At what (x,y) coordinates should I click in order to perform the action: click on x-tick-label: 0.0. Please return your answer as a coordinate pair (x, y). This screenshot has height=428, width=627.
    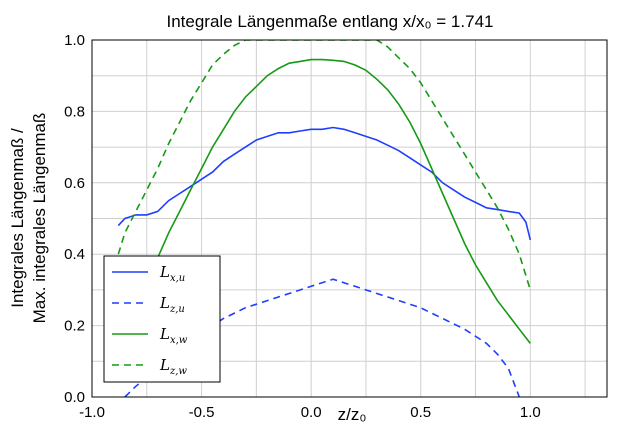
    Looking at the image, I should click on (311, 412).